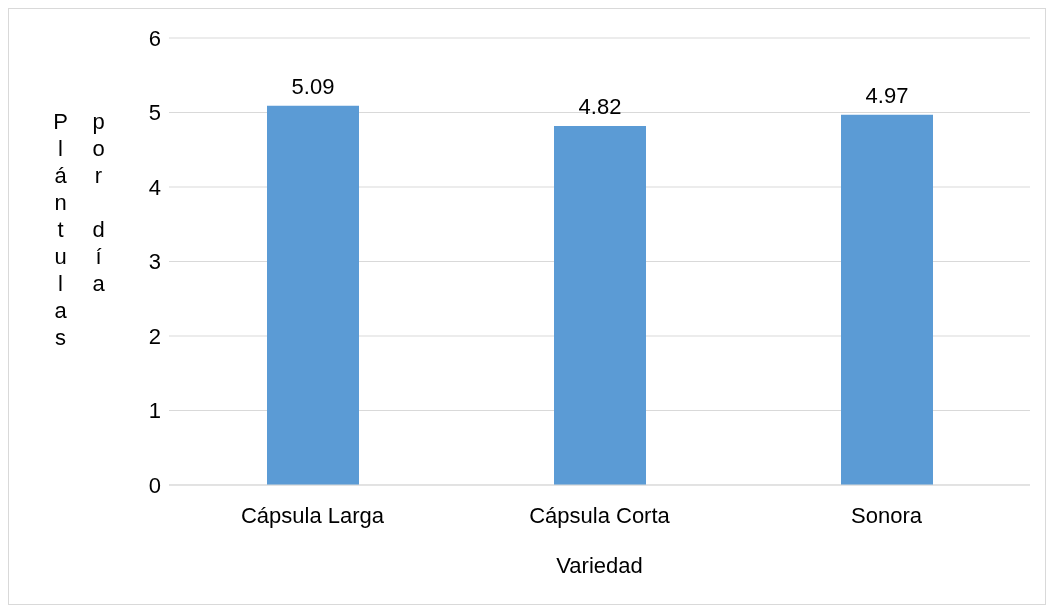  Describe the element at coordinates (599, 565) in the screenshot. I see `x-axis-title: Variedad` at that location.